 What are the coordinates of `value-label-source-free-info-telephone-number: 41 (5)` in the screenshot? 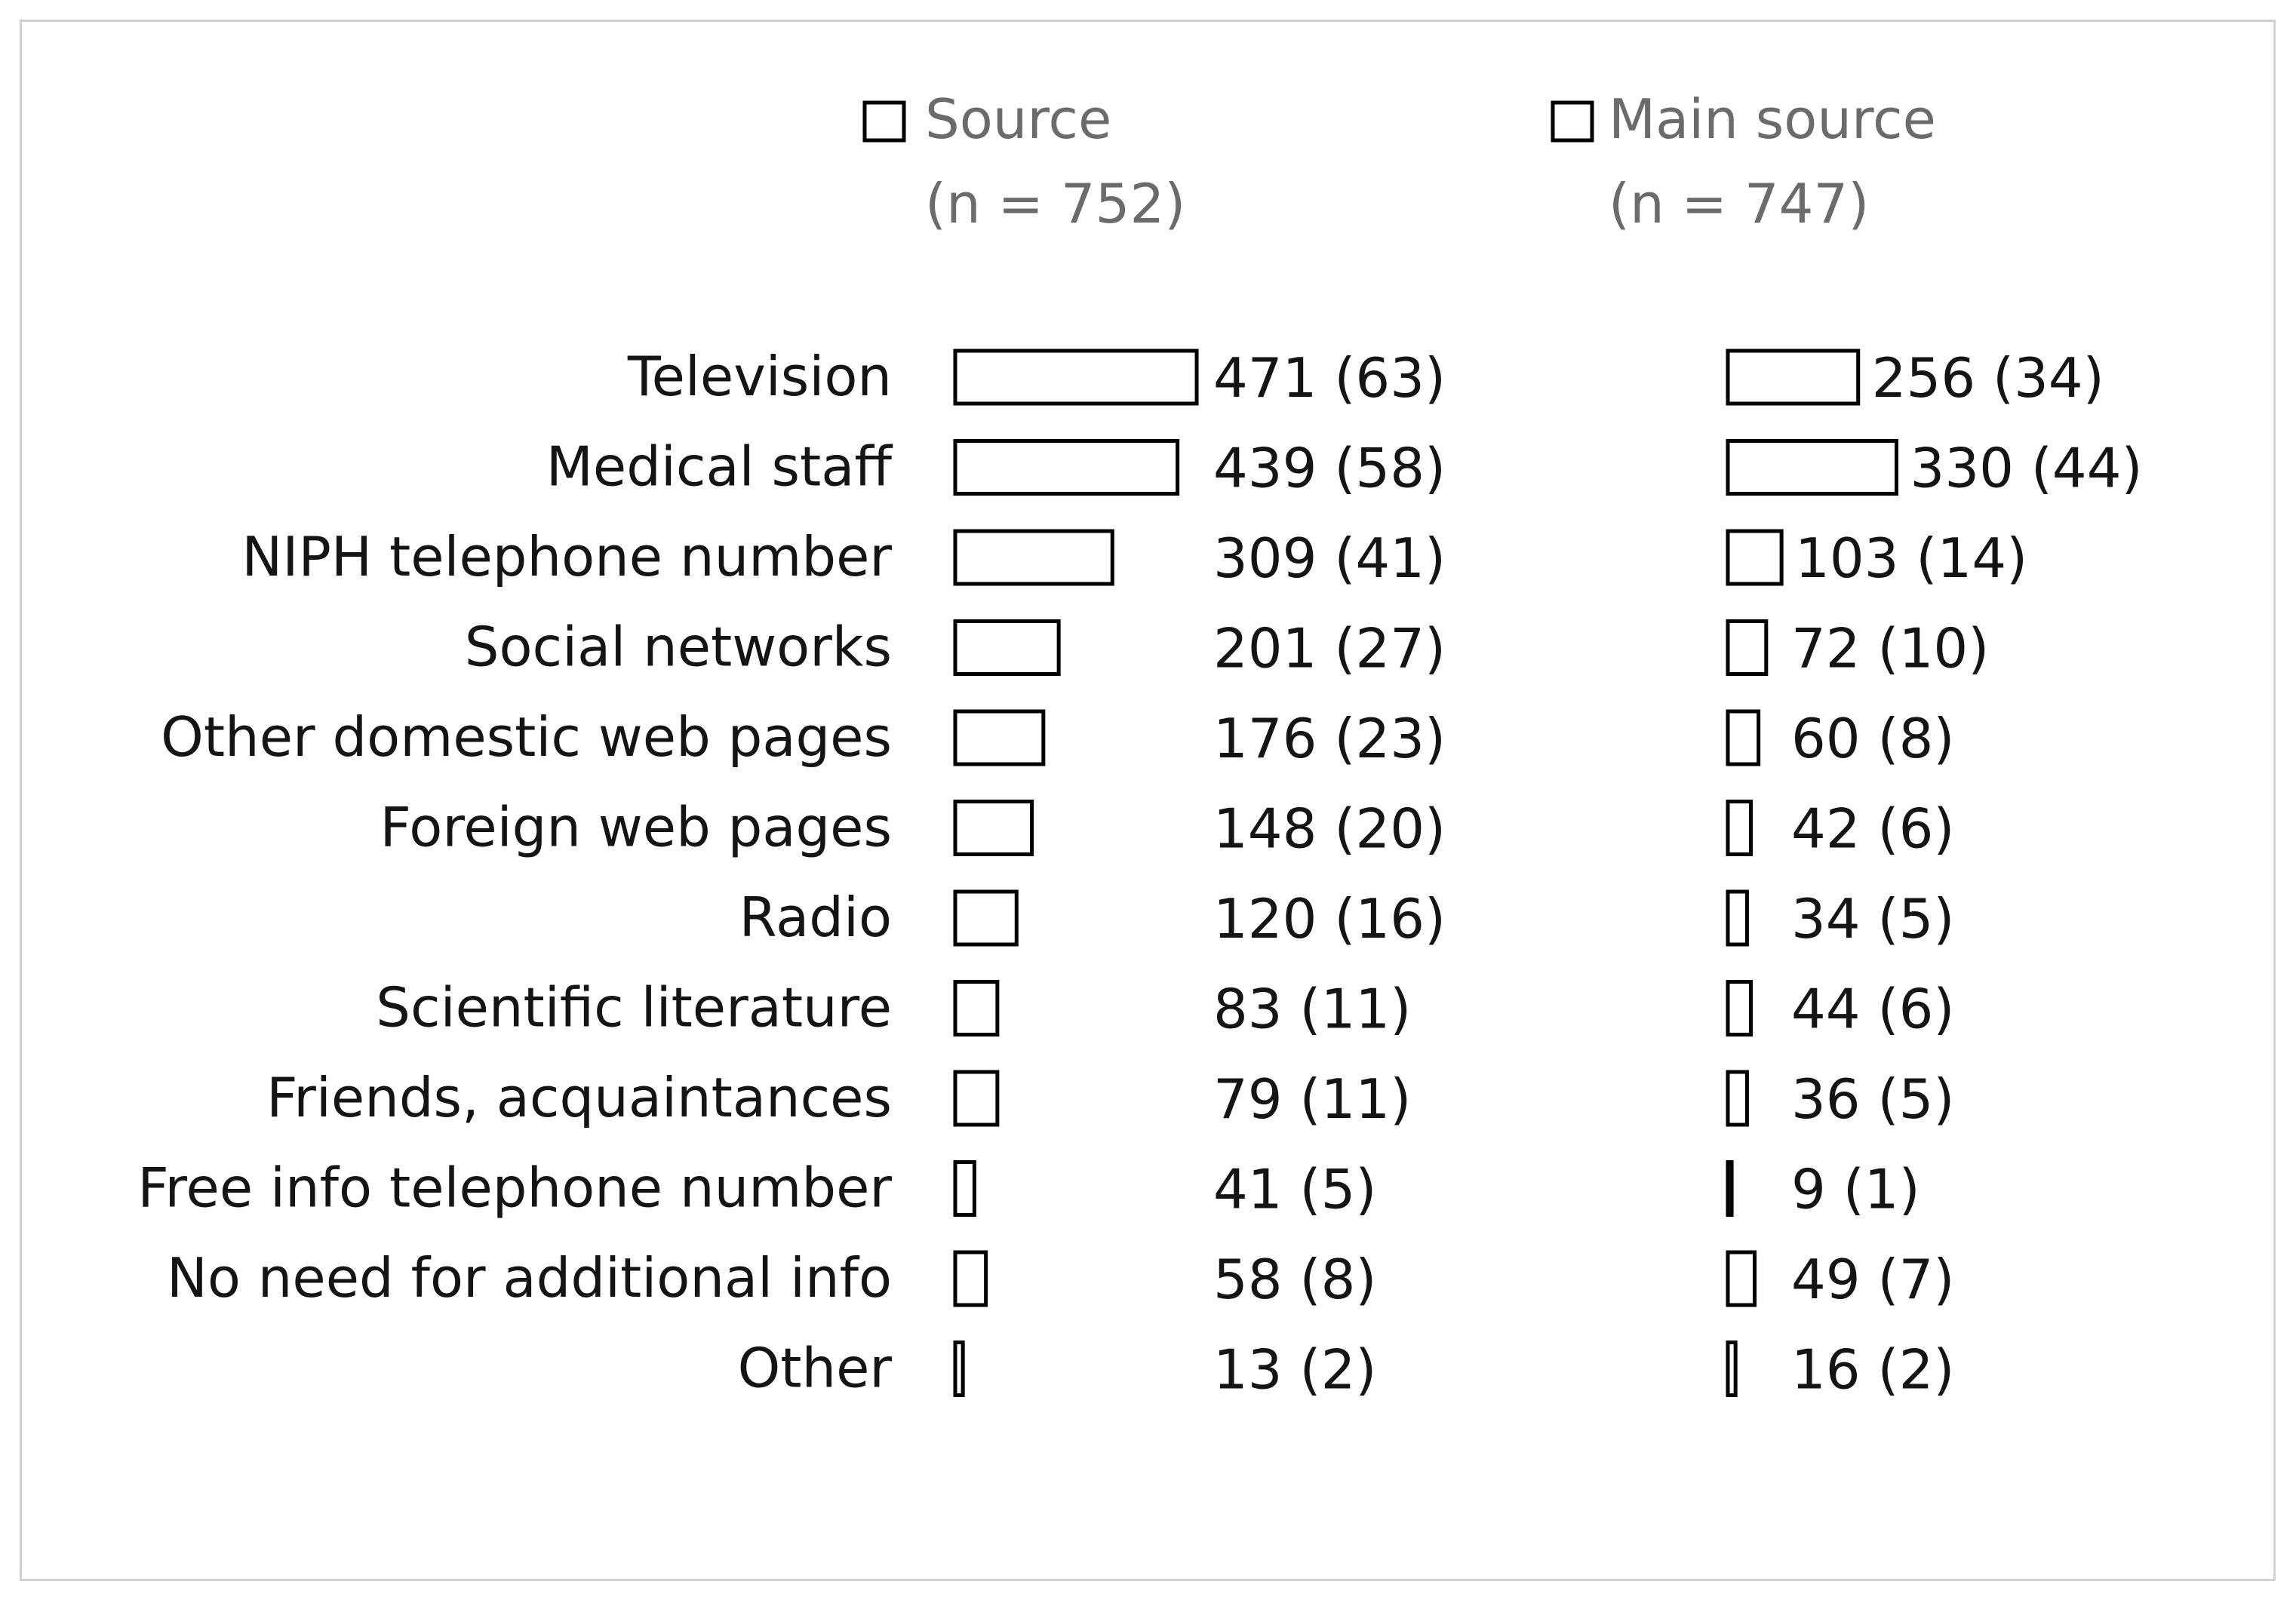 It's located at (1295, 1189).